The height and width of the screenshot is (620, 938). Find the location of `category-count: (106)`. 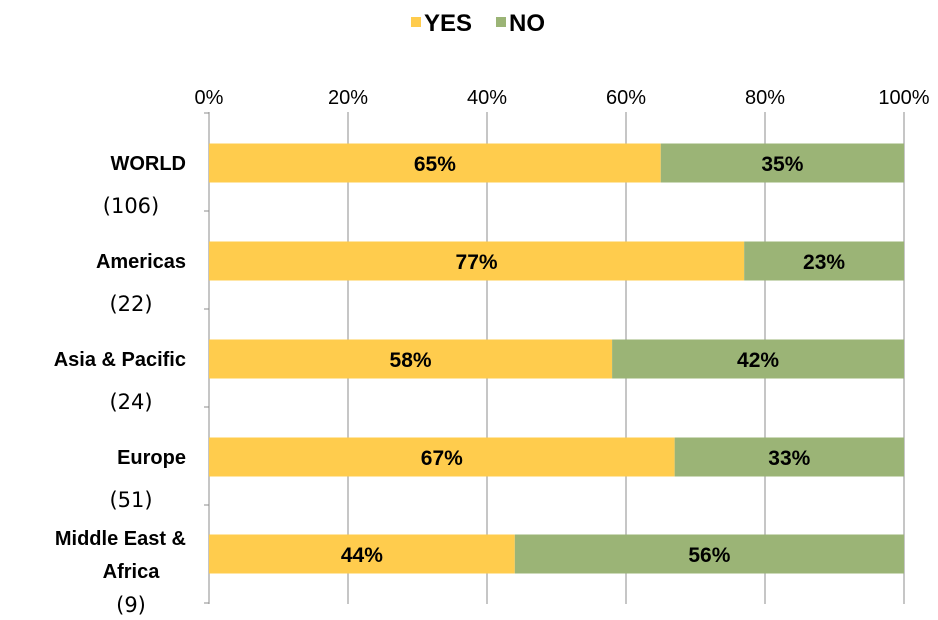

category-count: (106) is located at coordinates (131, 206).